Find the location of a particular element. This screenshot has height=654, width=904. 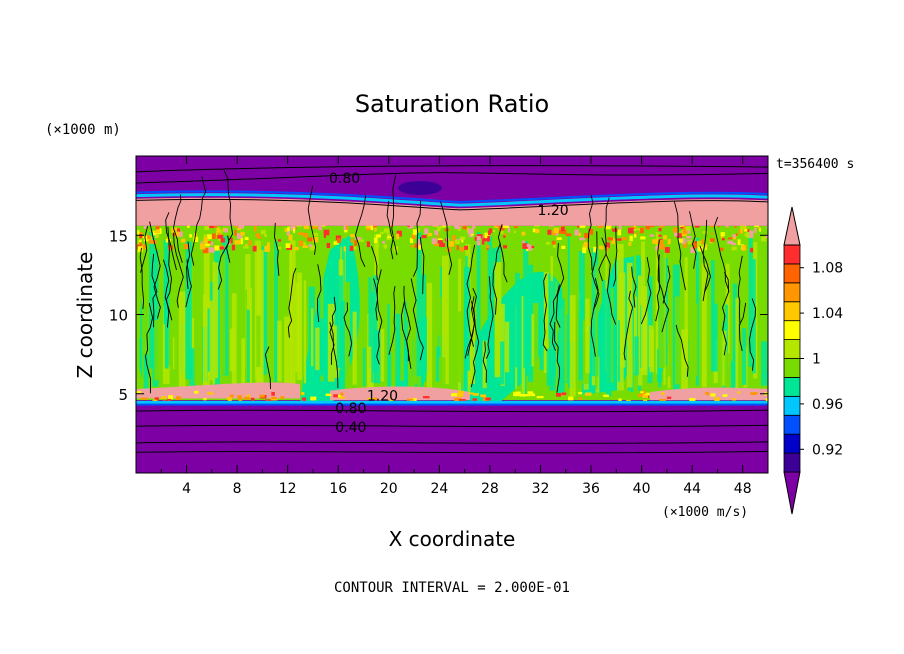

lower-boundary is located at coordinates (452, 404).